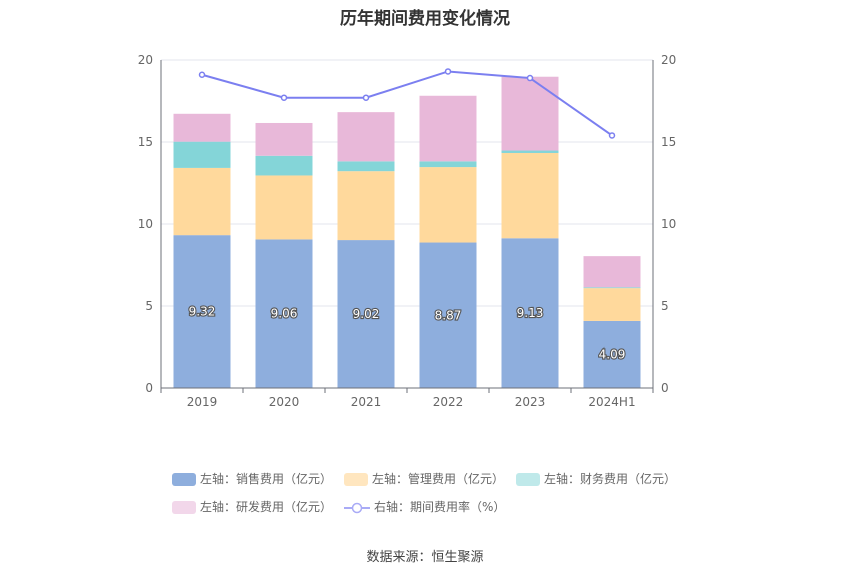 This screenshot has width=850, height=575. I want to click on bar-data-label: 9.13, so click(530, 313).